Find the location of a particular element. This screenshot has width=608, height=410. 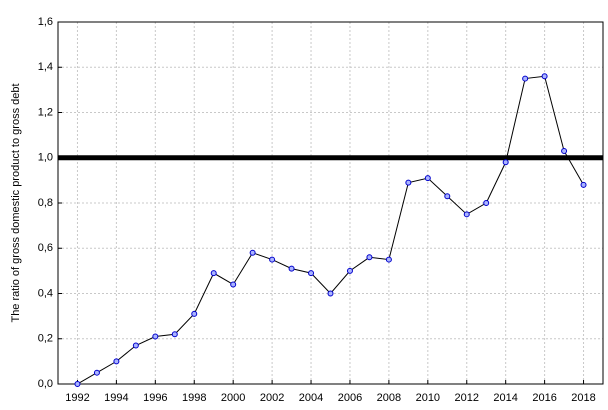

y-tick-label: 1,4 is located at coordinates (45, 67).